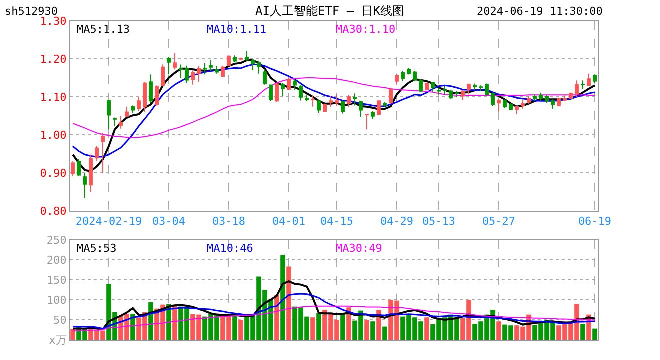 The height and width of the screenshot is (360, 660). What do you see at coordinates (237, 29) in the screenshot?
I see `text: MA10:1.11` at bounding box center [237, 29].